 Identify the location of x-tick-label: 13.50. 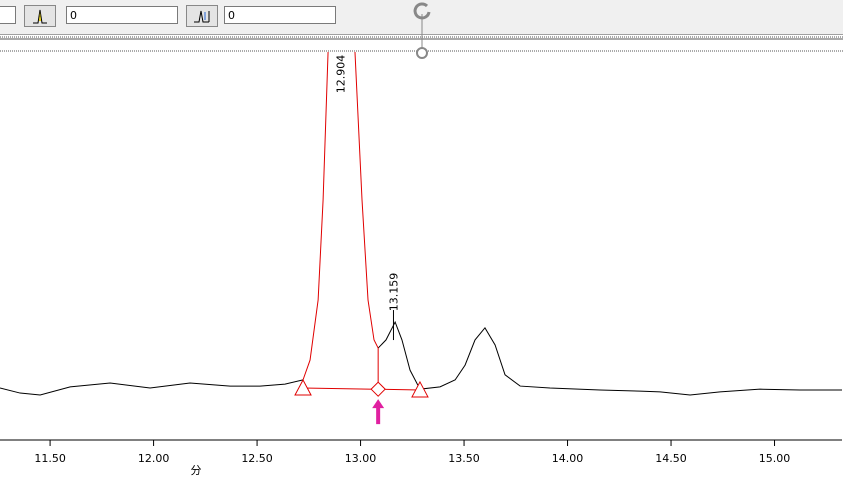
(464, 458).